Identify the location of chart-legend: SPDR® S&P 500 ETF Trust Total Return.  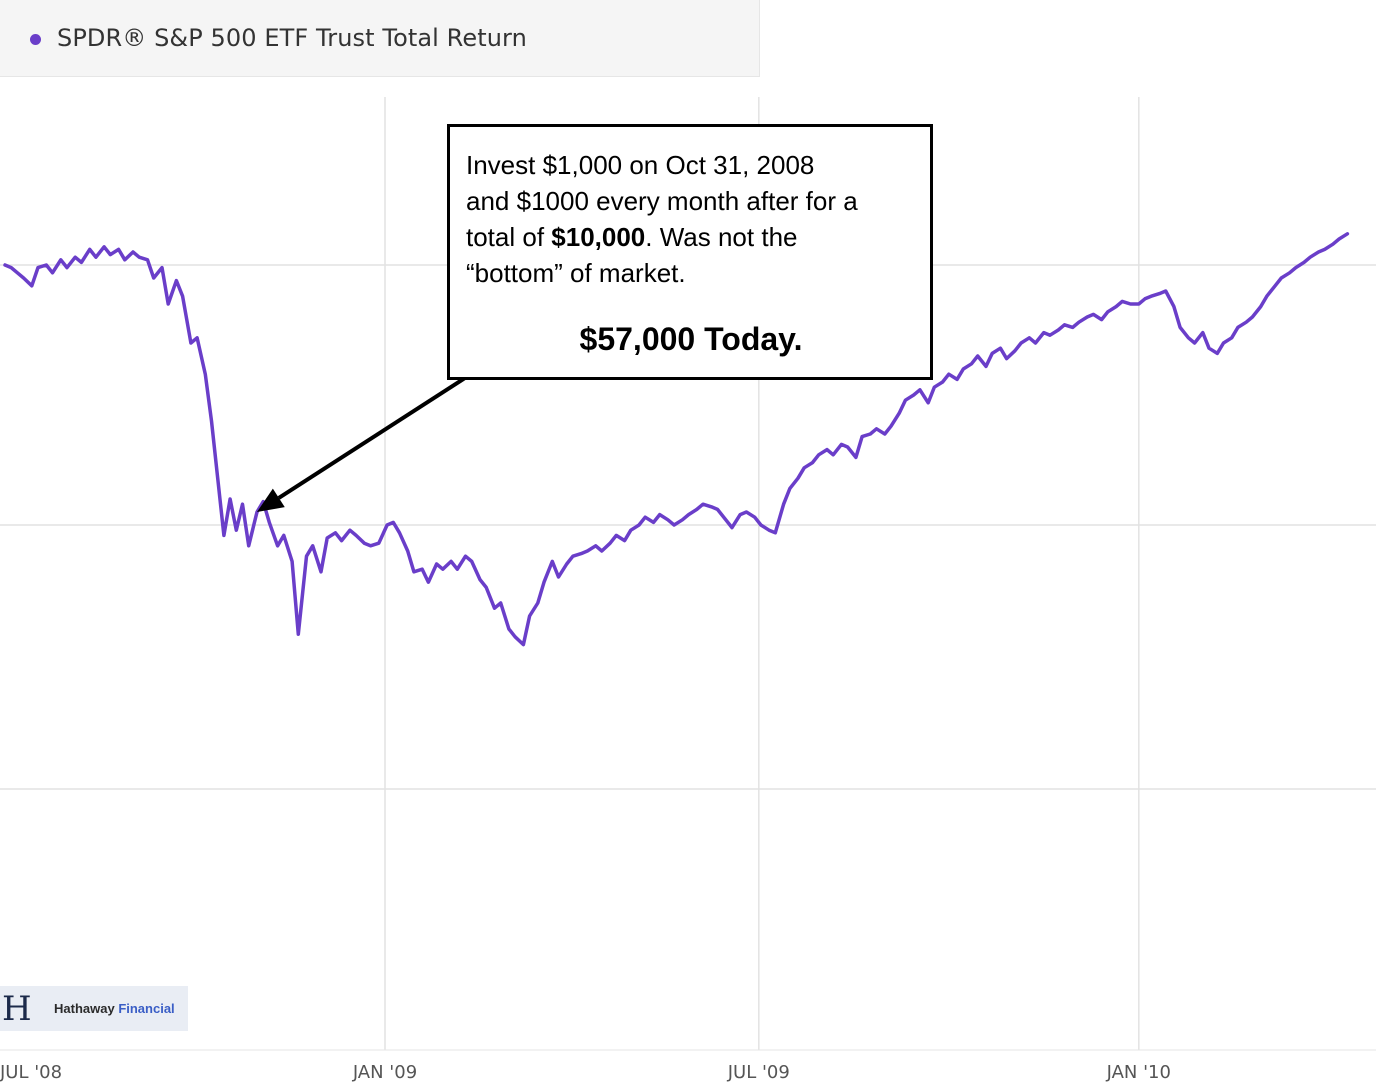
(380, 38).